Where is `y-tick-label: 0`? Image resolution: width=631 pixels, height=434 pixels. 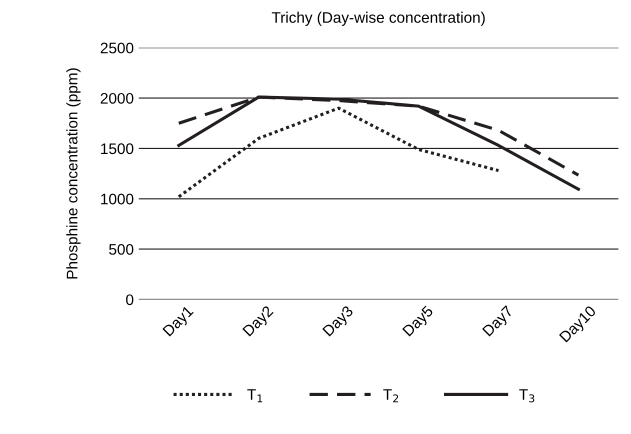 y-tick-label: 0 is located at coordinates (130, 300).